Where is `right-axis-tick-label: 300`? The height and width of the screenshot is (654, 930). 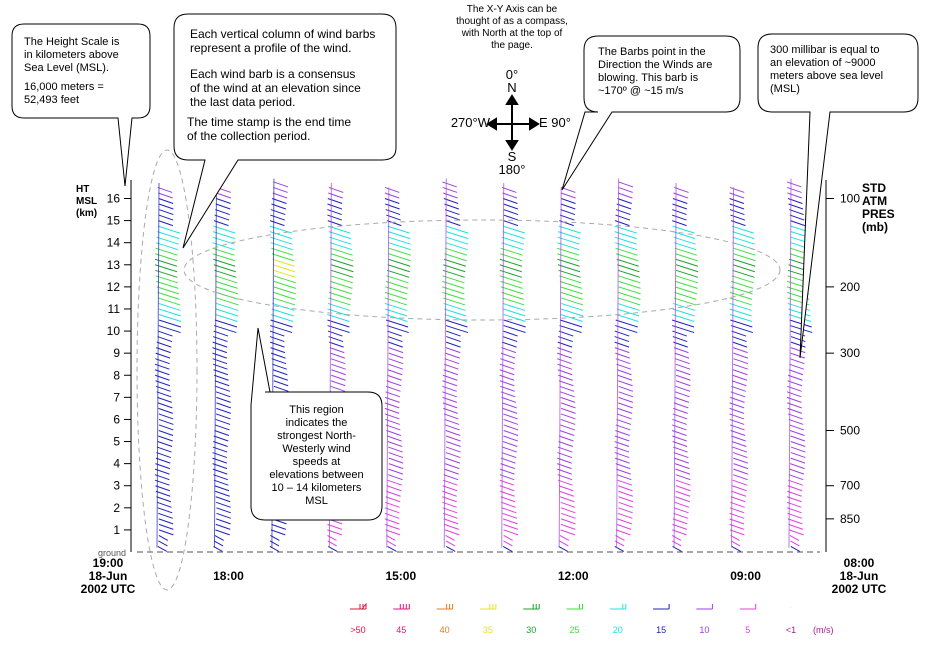 right-axis-tick-label: 300 is located at coordinates (850, 353).